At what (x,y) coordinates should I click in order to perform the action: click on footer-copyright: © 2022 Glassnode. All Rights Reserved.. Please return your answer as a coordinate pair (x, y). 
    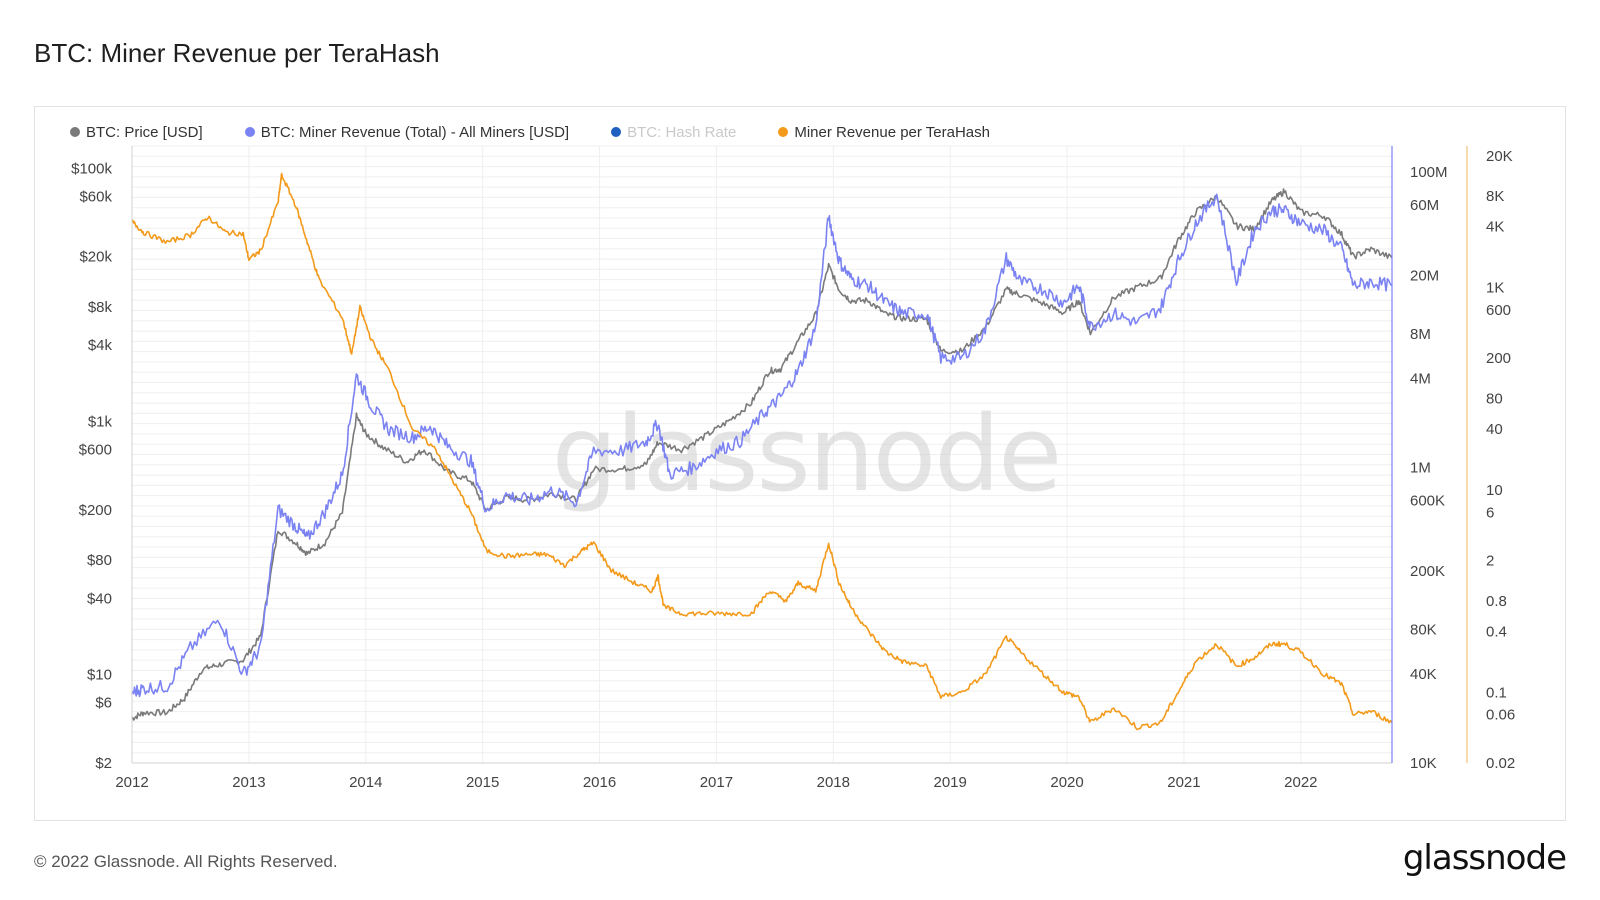
    Looking at the image, I should click on (186, 861).